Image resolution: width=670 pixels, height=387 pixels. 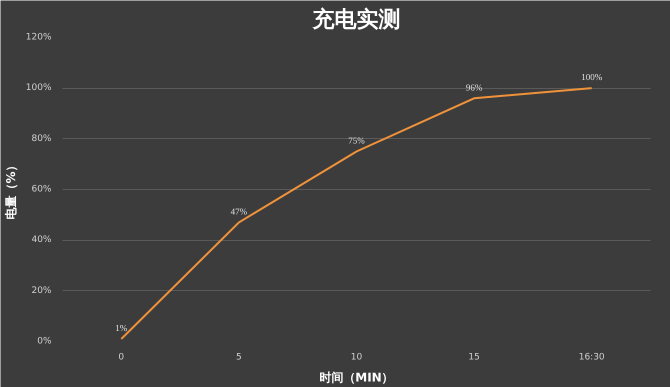 What do you see at coordinates (41, 139) in the screenshot?
I see `y-tick-label: 80%` at bounding box center [41, 139].